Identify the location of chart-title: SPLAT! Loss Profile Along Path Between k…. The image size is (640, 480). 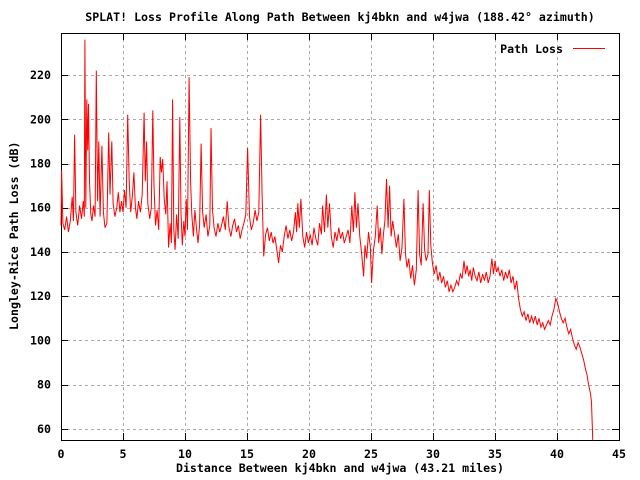
(340, 17).